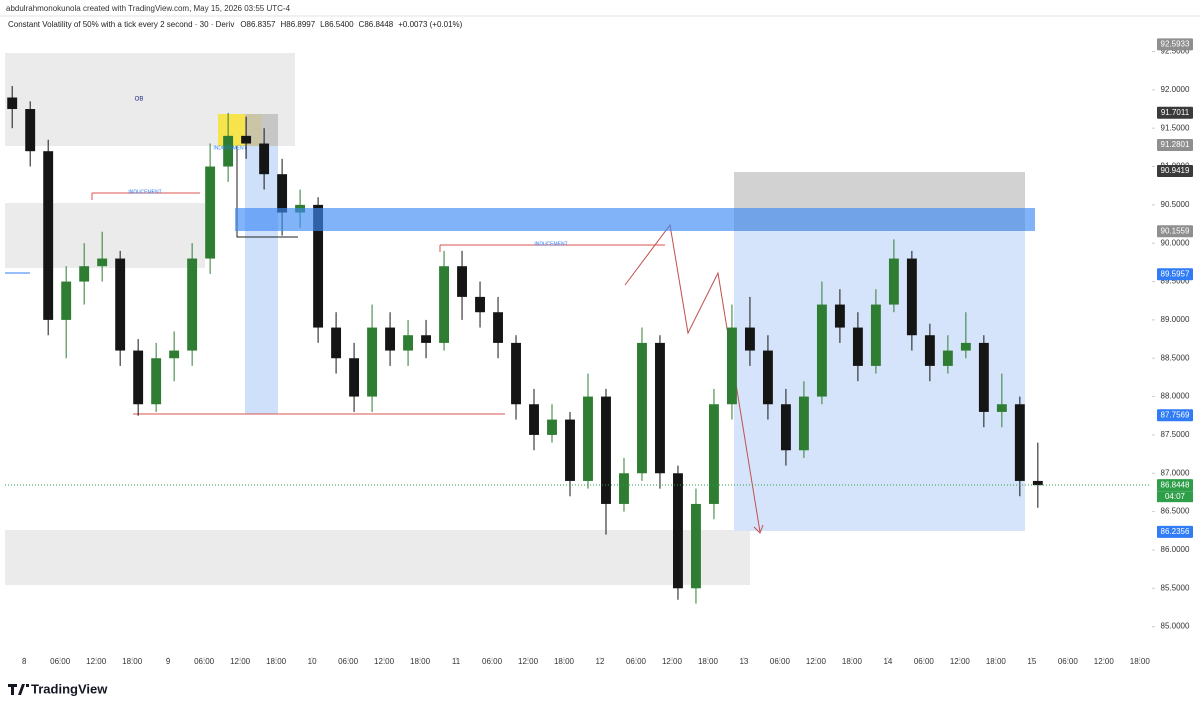 The height and width of the screenshot is (708, 1200). What do you see at coordinates (758, 529) in the screenshot?
I see `arrow-head` at bounding box center [758, 529].